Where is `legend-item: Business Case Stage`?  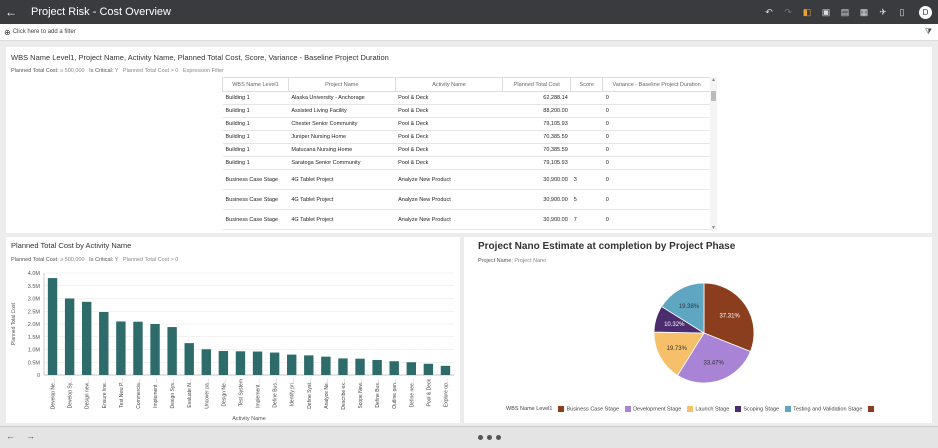
legend-item: Business Case Stage is located at coordinates (588, 409).